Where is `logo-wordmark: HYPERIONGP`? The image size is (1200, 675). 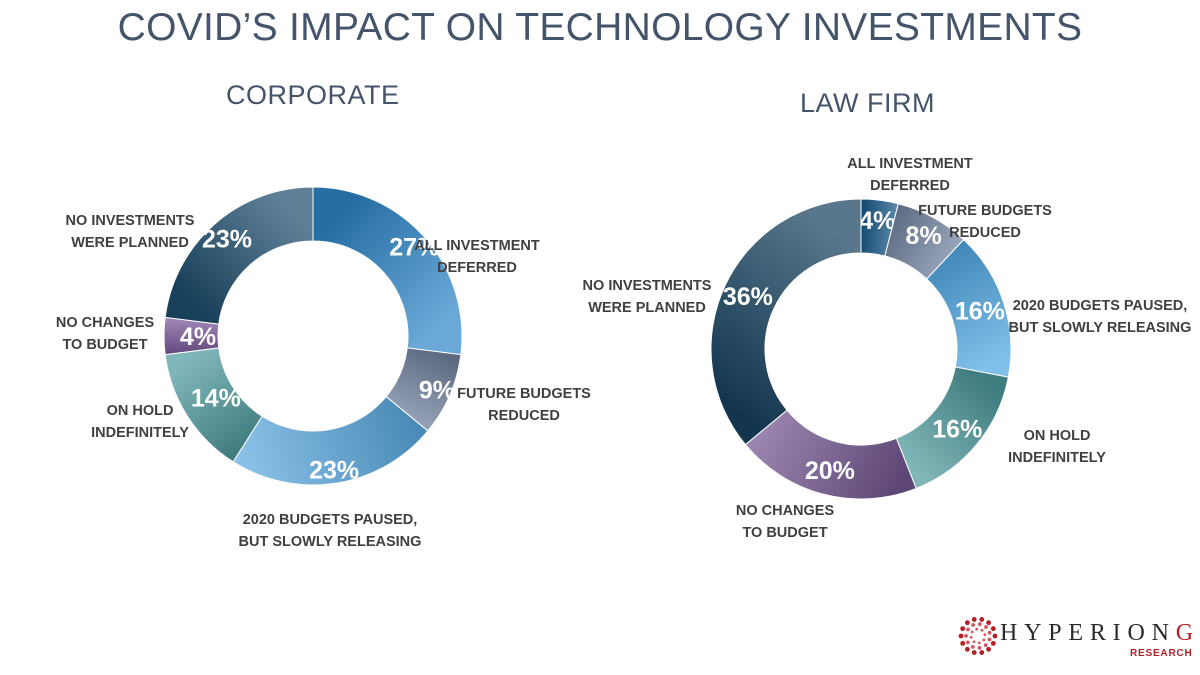
logo-wordmark: HYPERIONGP is located at coordinates (1100, 633).